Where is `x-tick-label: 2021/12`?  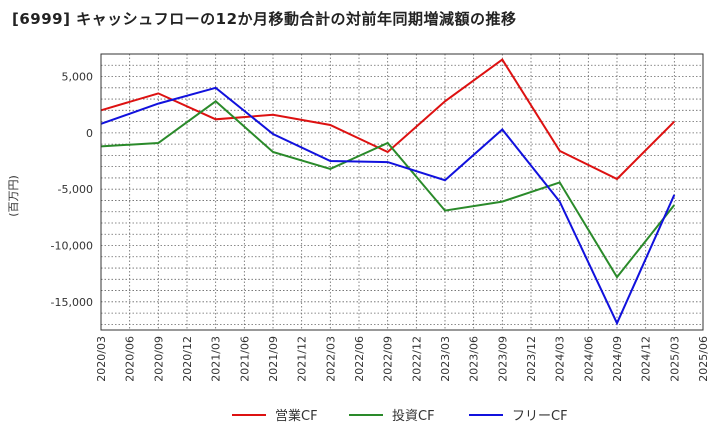 x-tick-label: 2021/12 is located at coordinates (302, 359).